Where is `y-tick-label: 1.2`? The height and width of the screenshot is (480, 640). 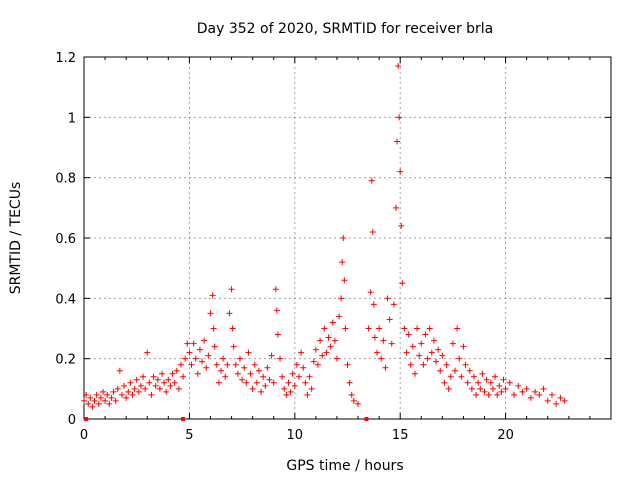
y-tick-label: 1.2 is located at coordinates (65, 58).